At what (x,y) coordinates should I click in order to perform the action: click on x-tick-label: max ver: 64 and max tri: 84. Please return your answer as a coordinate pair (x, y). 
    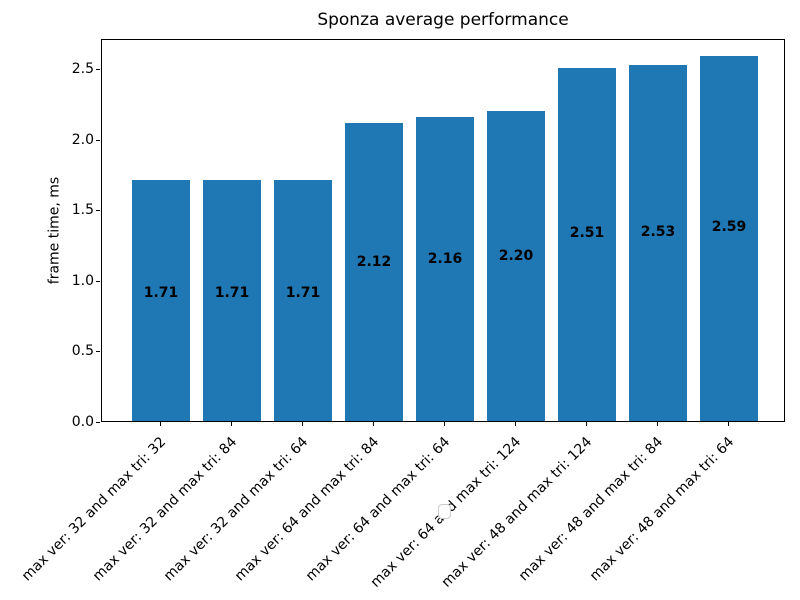
    Looking at the image, I should click on (307, 509).